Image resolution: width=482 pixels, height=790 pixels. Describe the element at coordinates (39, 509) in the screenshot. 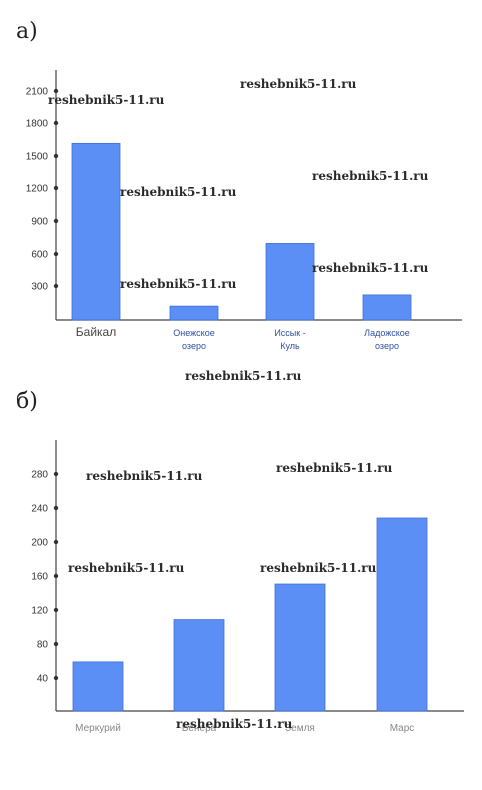

I see `y-tick-label: 240` at that location.